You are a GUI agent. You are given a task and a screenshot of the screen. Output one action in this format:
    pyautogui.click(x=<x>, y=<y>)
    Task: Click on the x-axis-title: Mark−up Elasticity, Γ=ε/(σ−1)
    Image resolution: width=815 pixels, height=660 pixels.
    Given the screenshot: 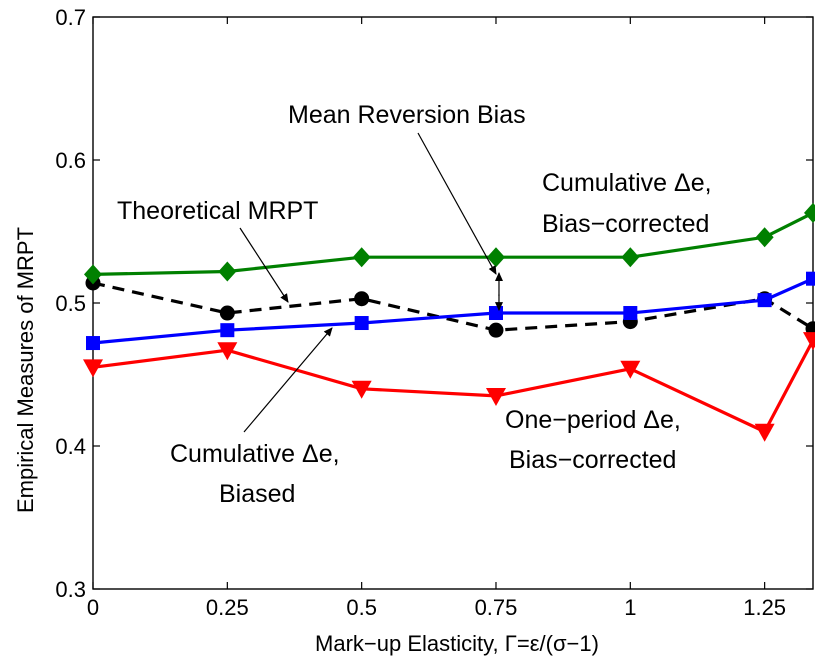 What is the action you would take?
    pyautogui.click(x=457, y=643)
    